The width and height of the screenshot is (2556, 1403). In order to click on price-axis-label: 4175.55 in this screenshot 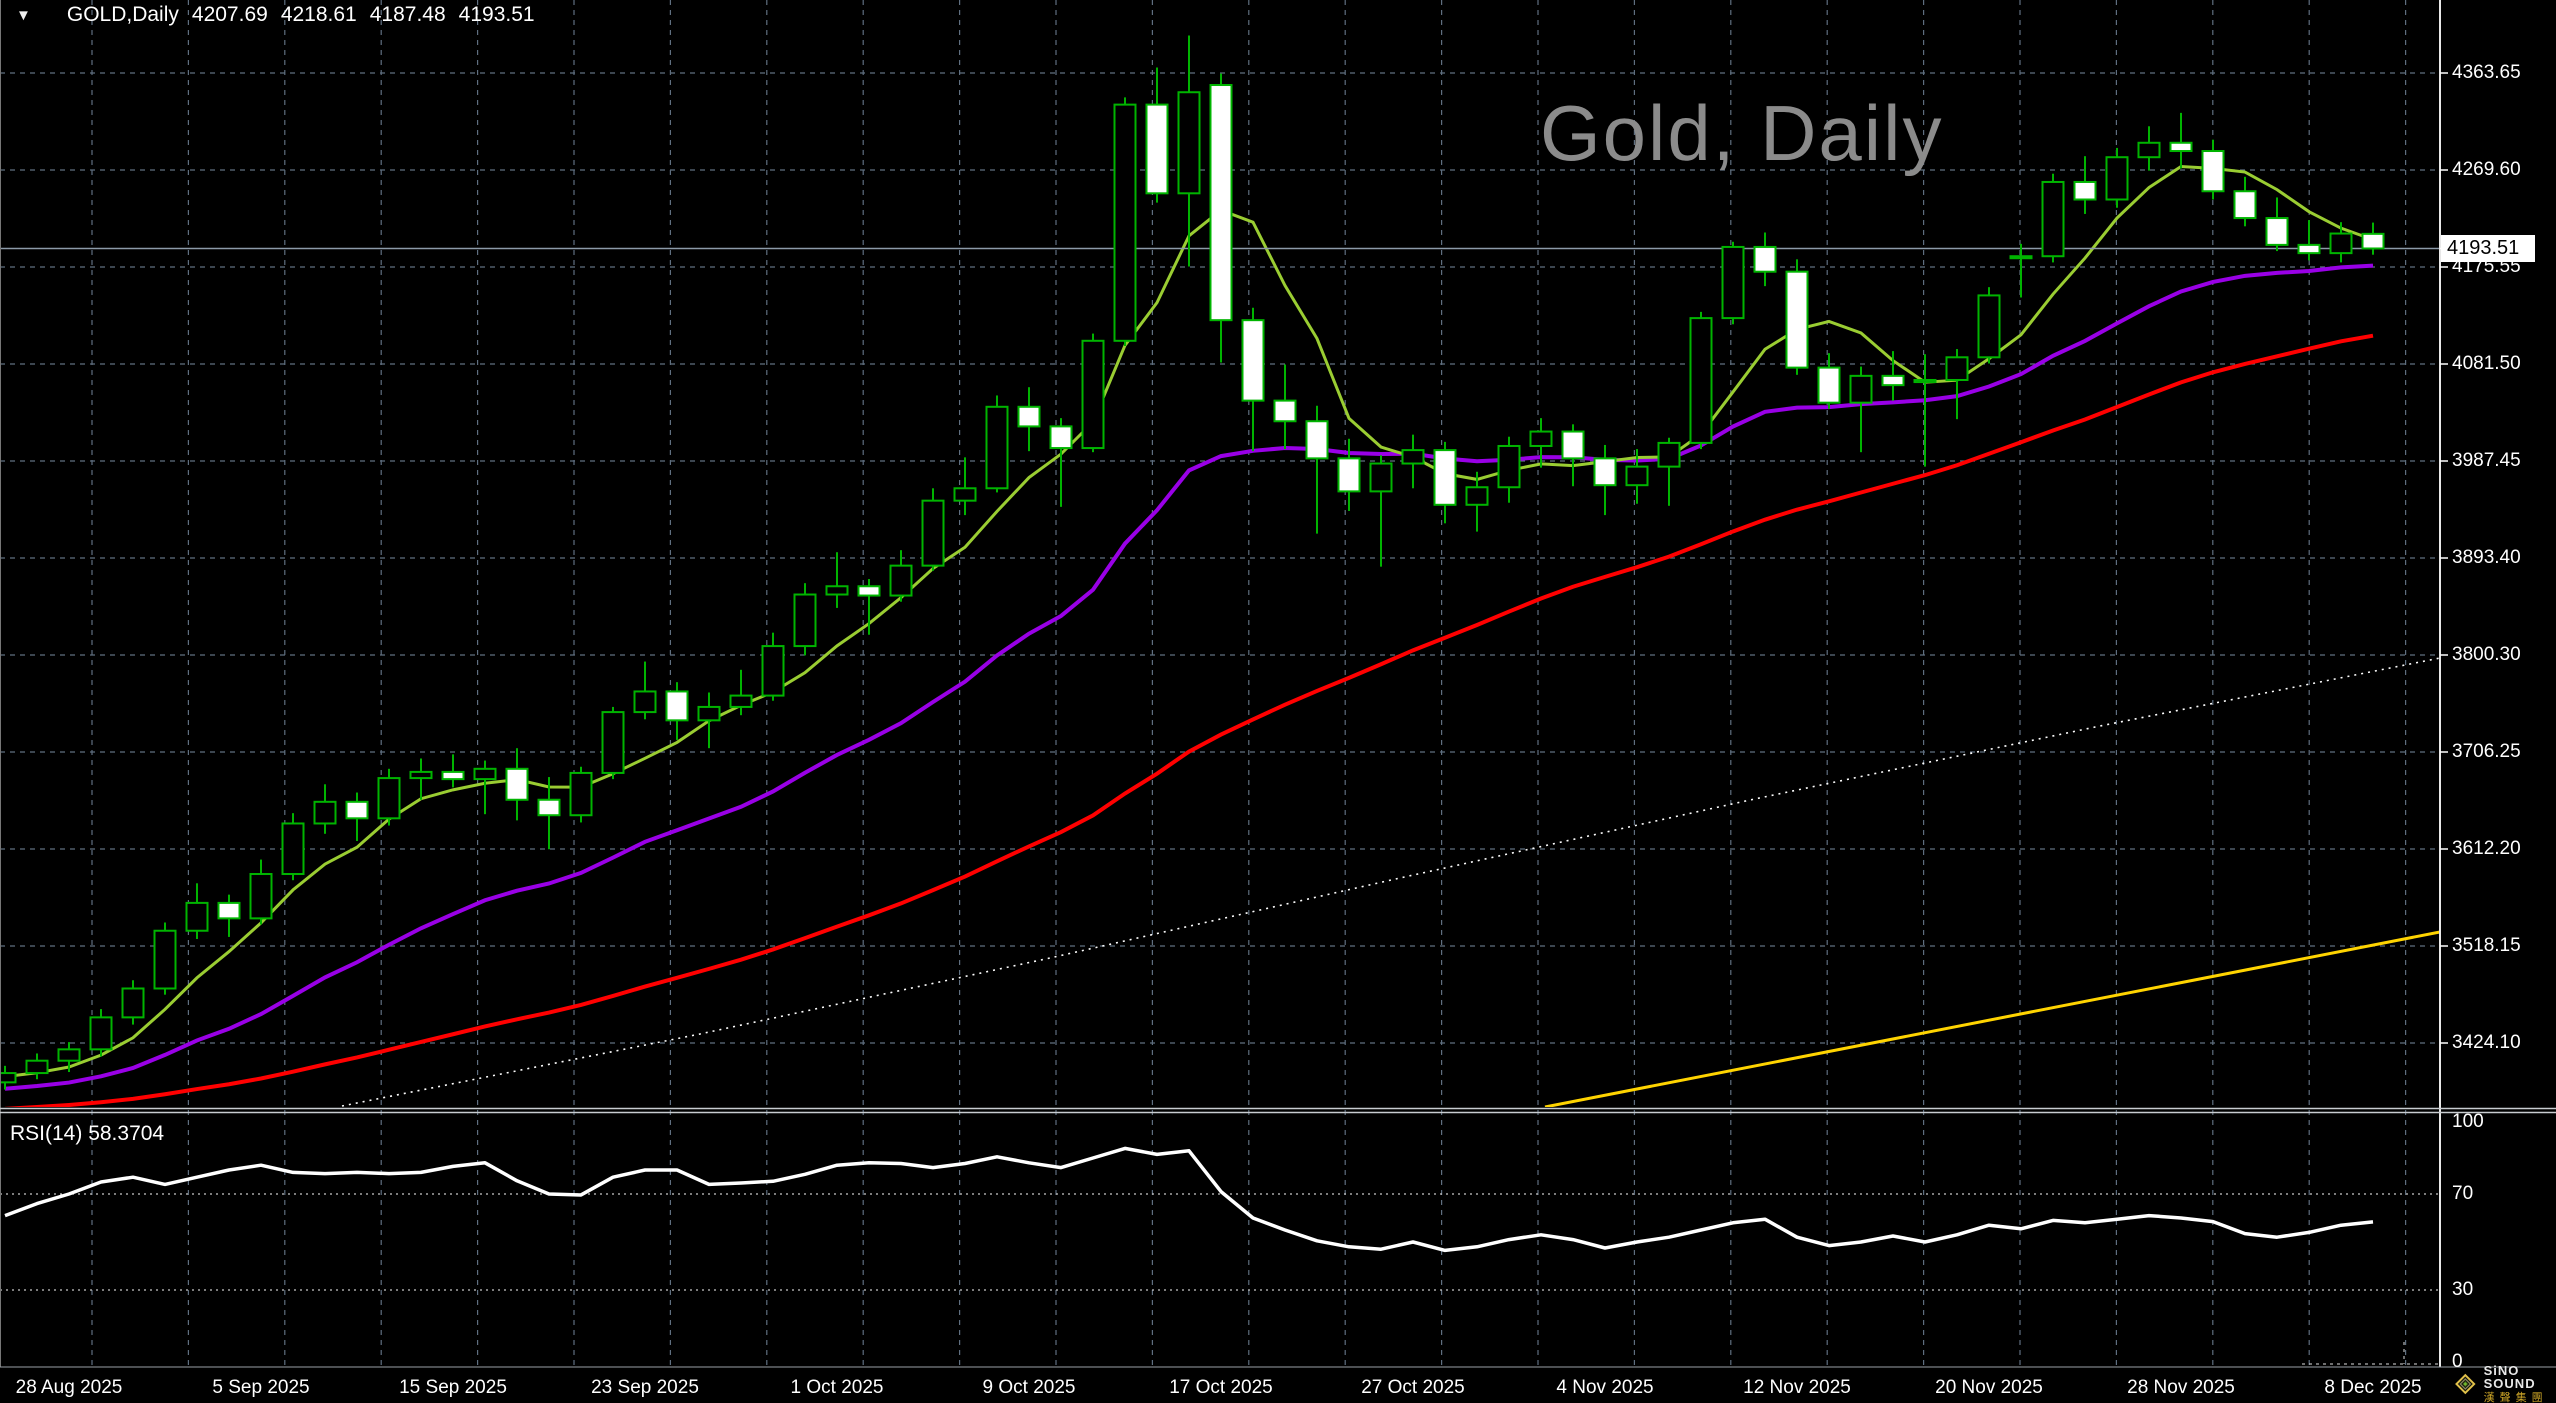, I will do `click(2486, 266)`.